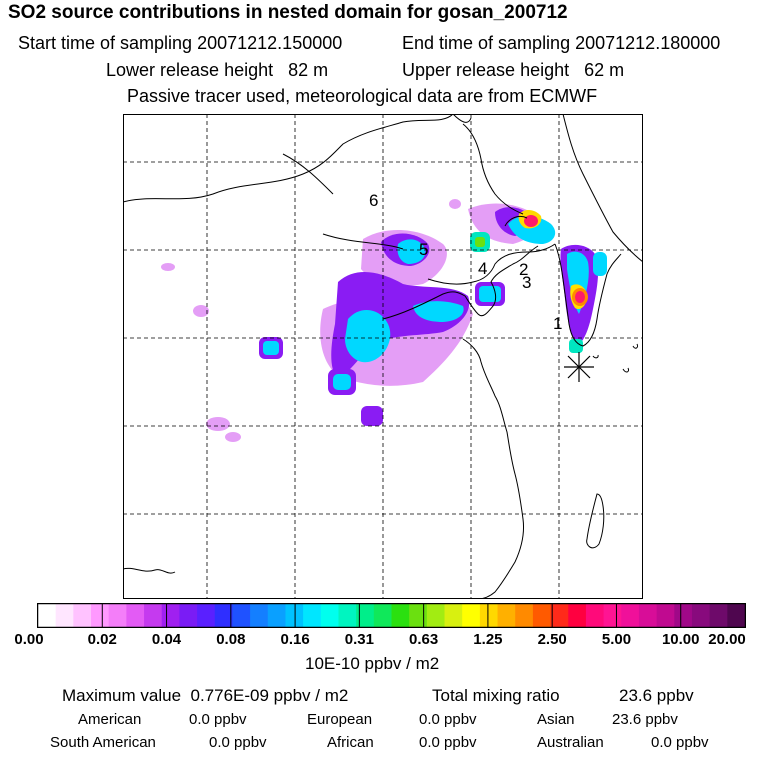  I want to click on total-mixing-label: Total mixing ratio, so click(496, 695).